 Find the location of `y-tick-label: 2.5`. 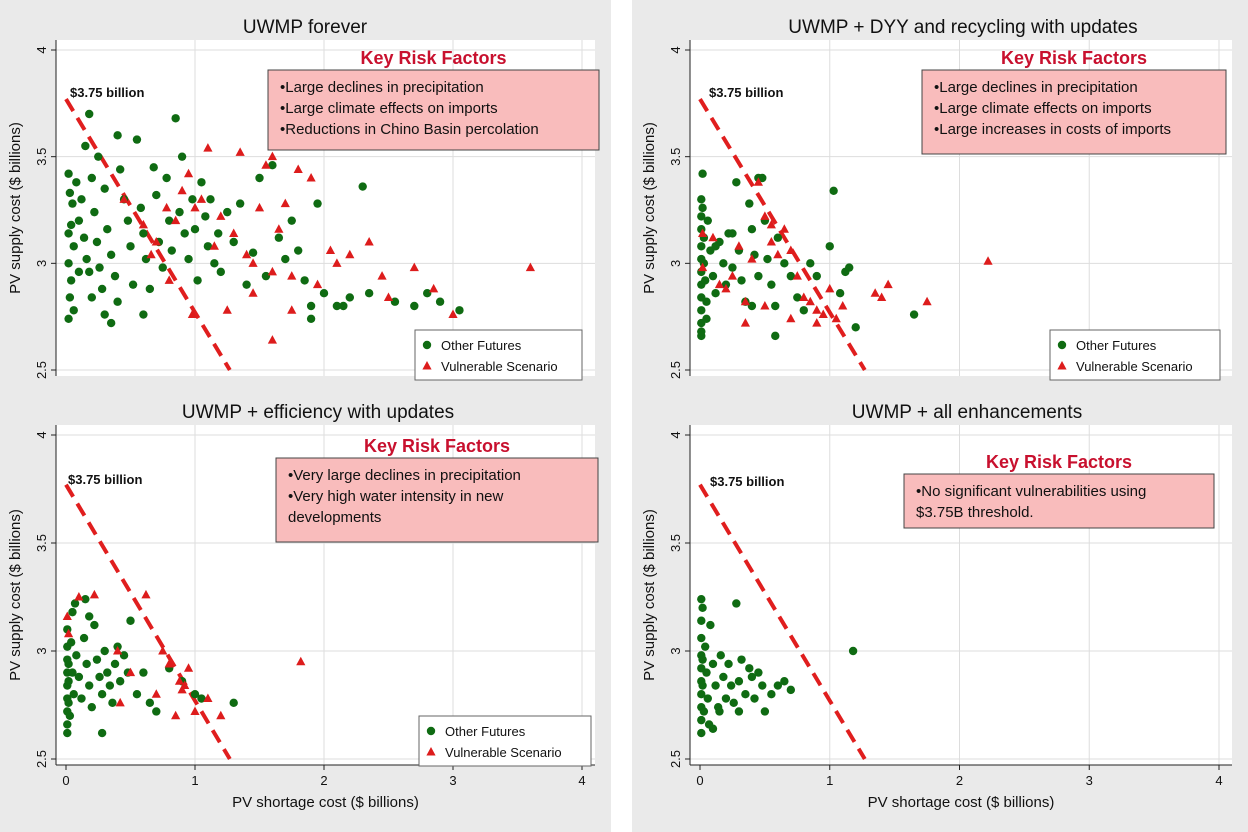

y-tick-label: 2.5 is located at coordinates (41, 759).